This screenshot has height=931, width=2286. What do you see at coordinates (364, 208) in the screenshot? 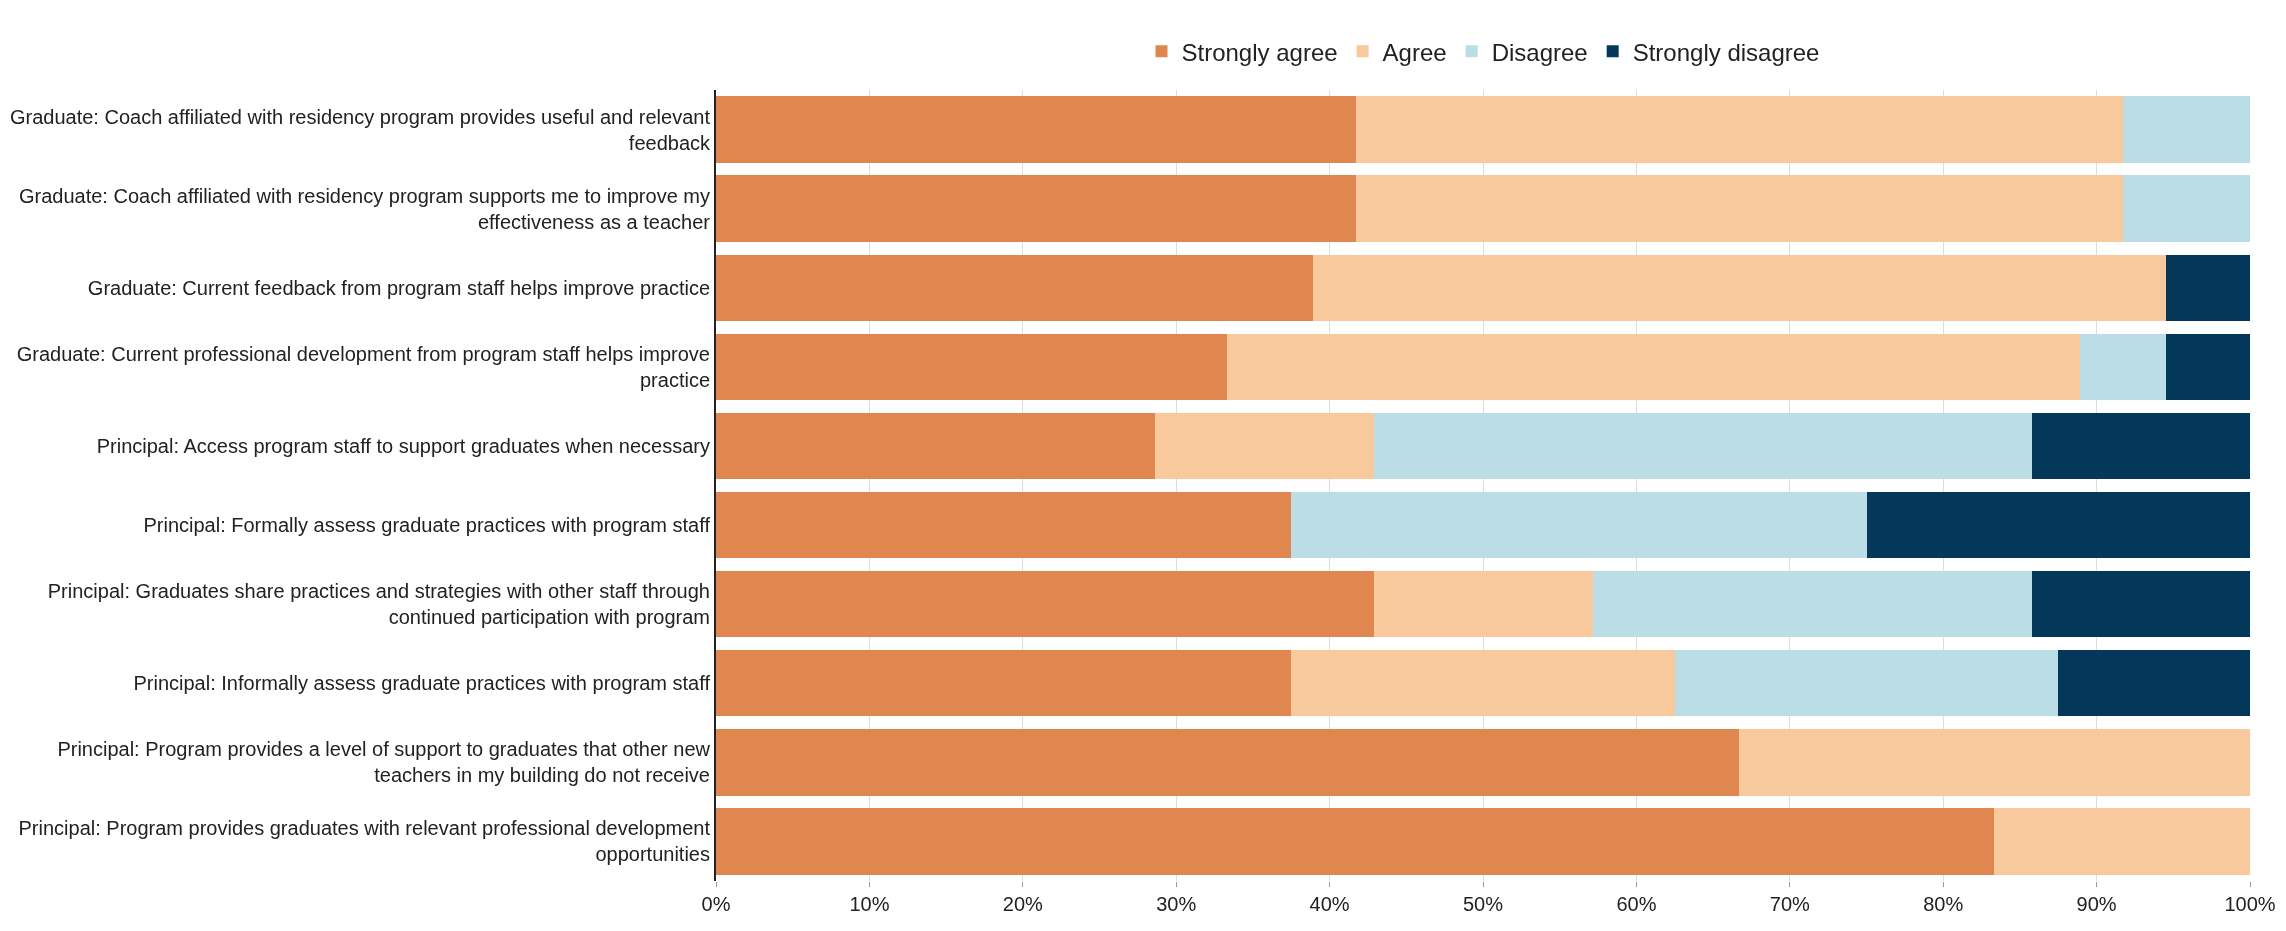
I see `y-tick-label: Graduate: Coach affiliated with residency program supports me to improve my effectiveness as a teacher` at bounding box center [364, 208].